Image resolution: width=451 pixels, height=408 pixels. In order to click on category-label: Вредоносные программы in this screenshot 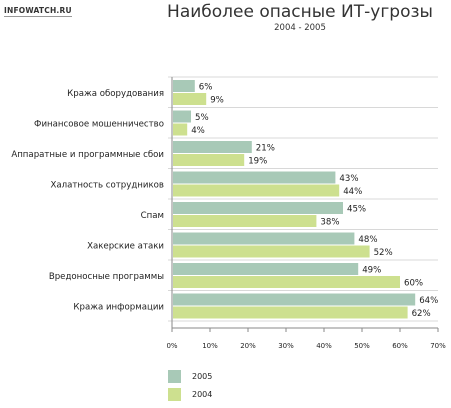, I will do `click(106, 277)`.